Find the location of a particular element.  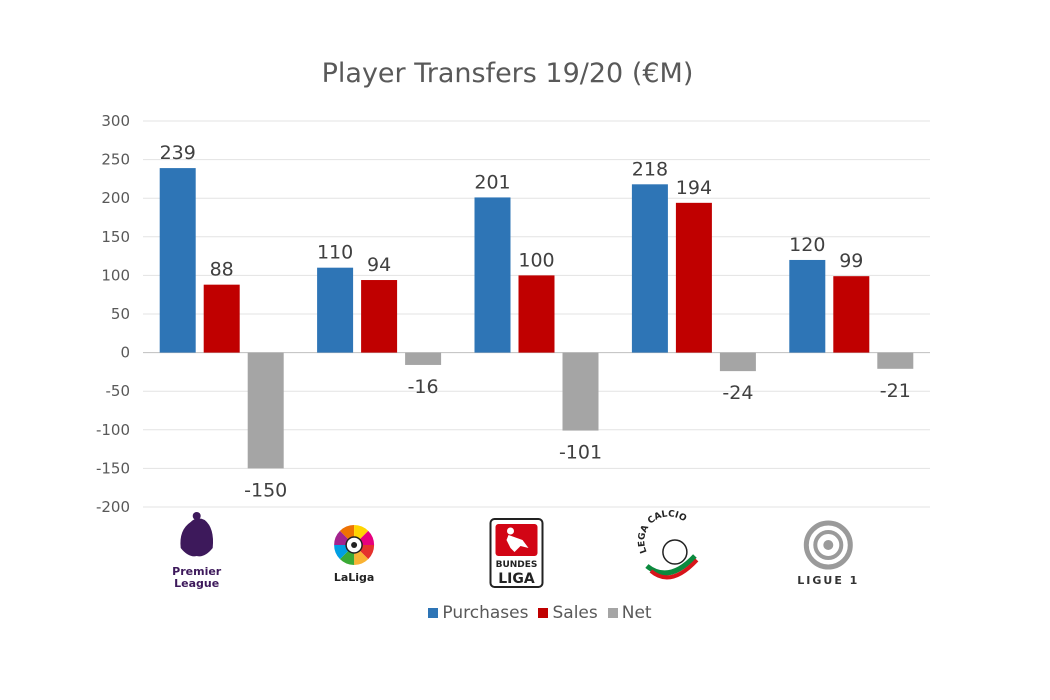

y-tick-label: -150 is located at coordinates (113, 468).